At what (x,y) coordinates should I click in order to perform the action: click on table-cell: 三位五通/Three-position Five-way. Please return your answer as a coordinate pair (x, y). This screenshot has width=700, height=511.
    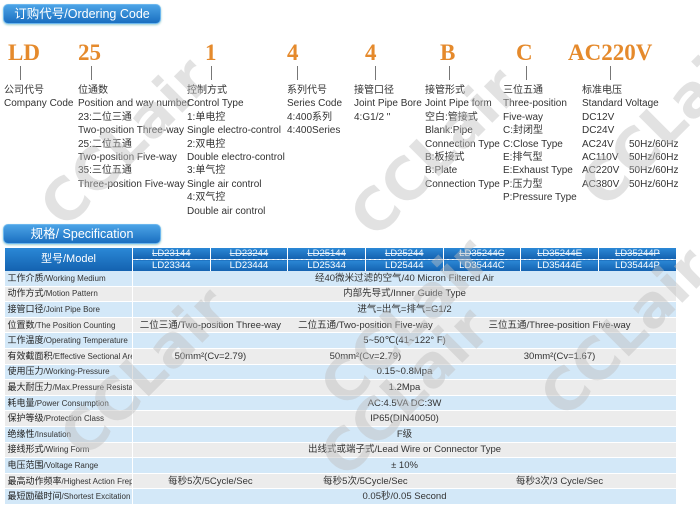
    Looking at the image, I should click on (559, 325).